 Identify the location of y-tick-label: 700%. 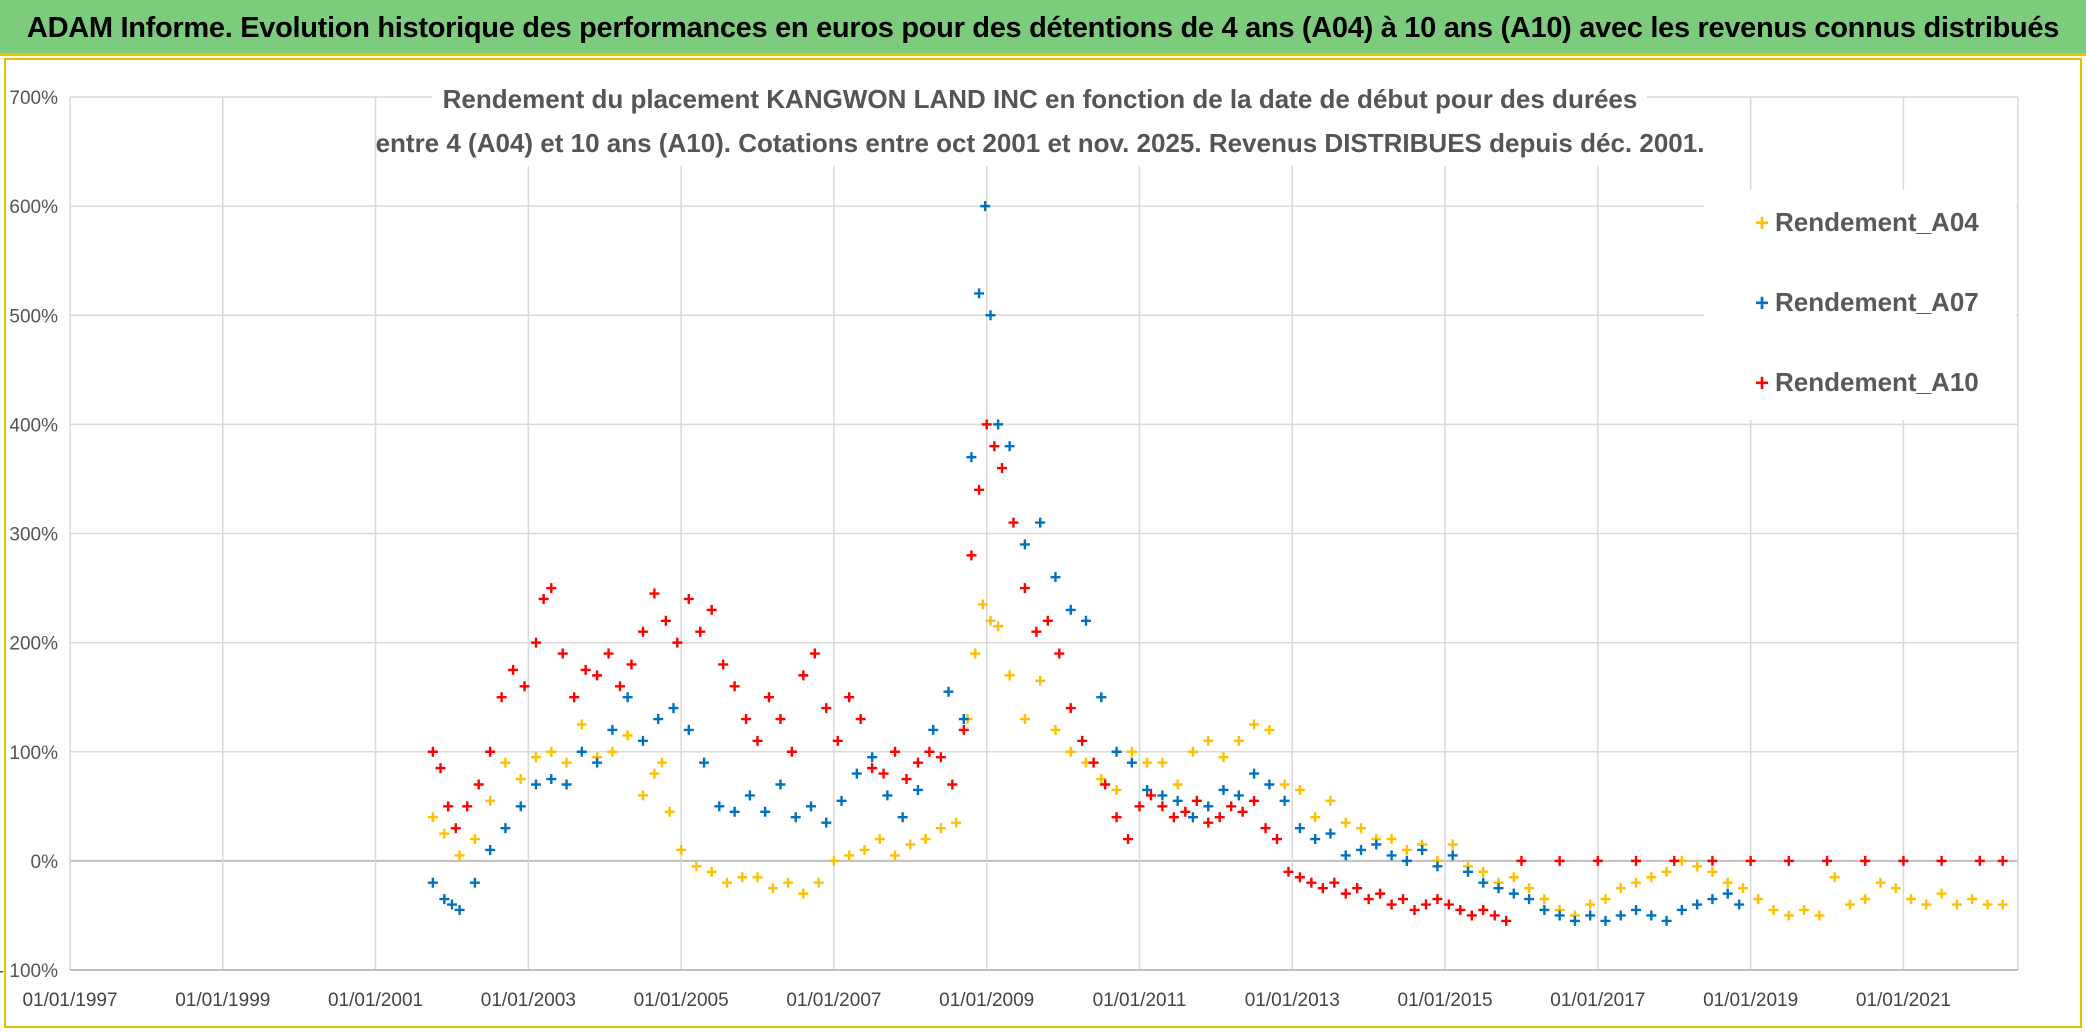
(33, 98).